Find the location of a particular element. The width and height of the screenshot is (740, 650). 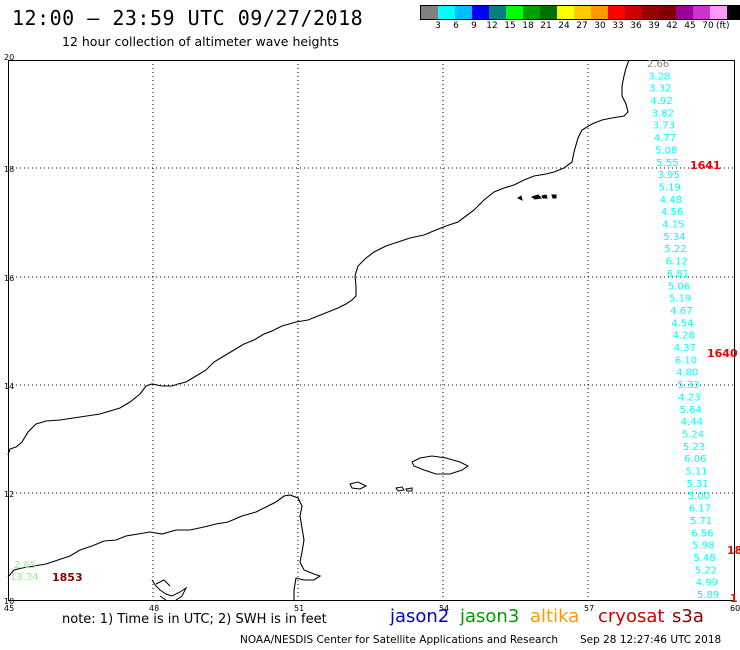

wave-height-value: 5.31 is located at coordinates (698, 484).